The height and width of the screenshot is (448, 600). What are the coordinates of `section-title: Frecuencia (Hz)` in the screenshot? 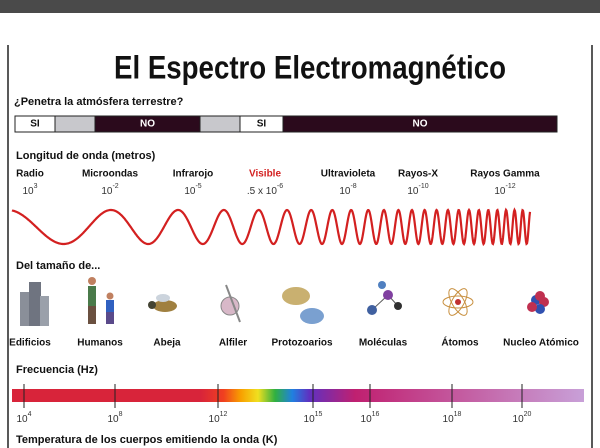 It's located at (57, 370).